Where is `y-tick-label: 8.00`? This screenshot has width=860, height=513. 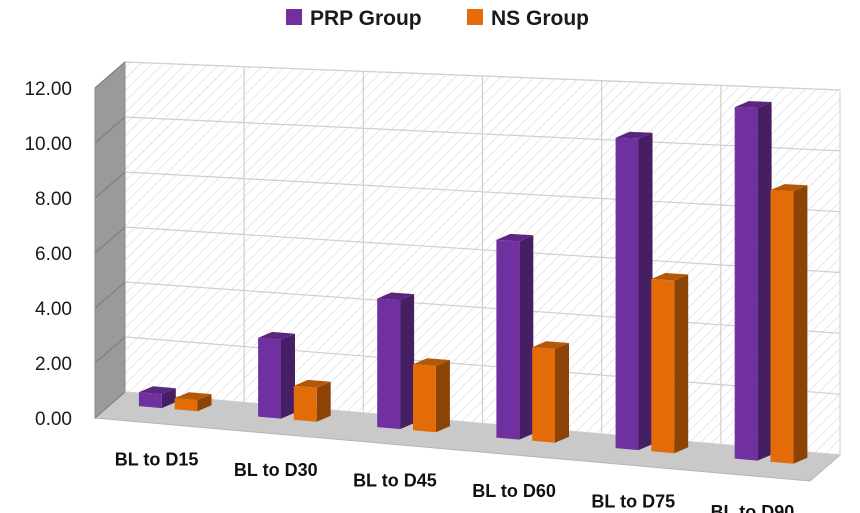
y-tick-label: 8.00 is located at coordinates (53, 199).